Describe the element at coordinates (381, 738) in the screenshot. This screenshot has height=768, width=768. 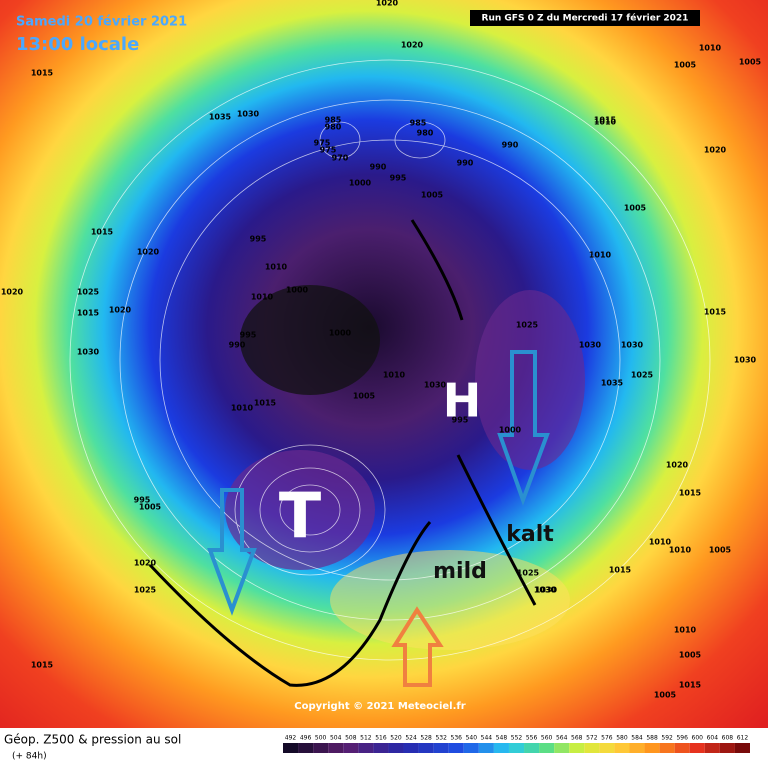
I see `legend-tick-label: 516` at that location.